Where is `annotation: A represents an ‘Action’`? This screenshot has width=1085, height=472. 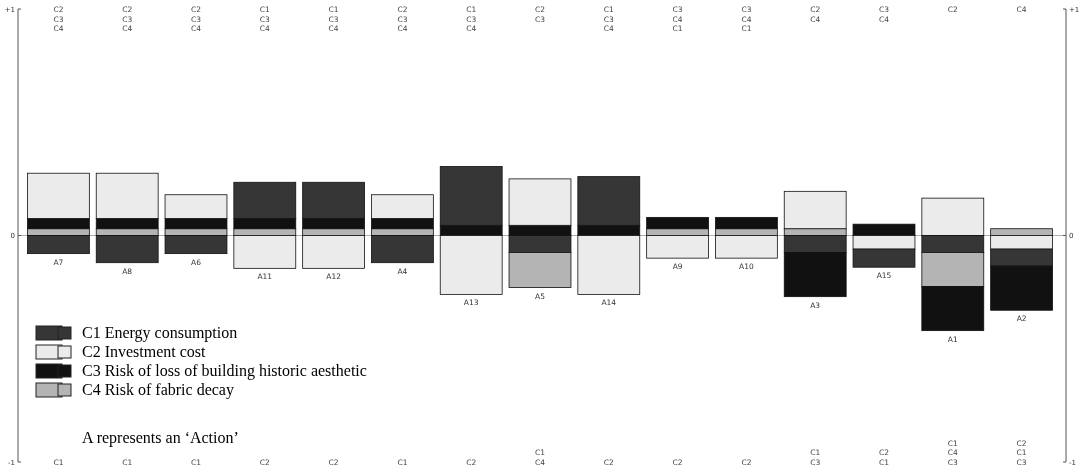 annotation: A represents an ‘Action’ is located at coordinates (160, 438).